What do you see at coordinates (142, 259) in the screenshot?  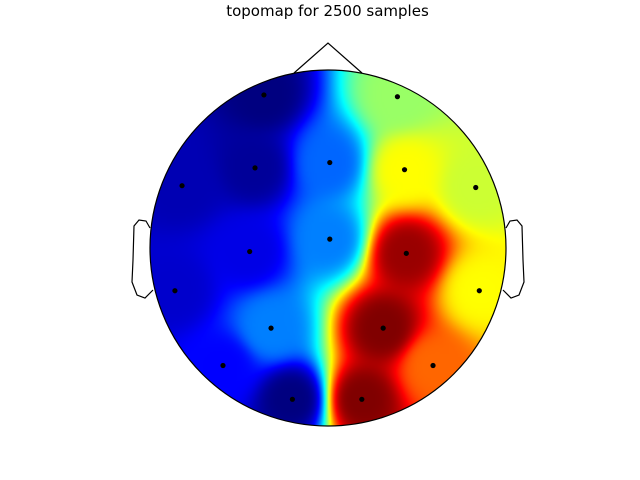 I see `left-ear-outline` at bounding box center [142, 259].